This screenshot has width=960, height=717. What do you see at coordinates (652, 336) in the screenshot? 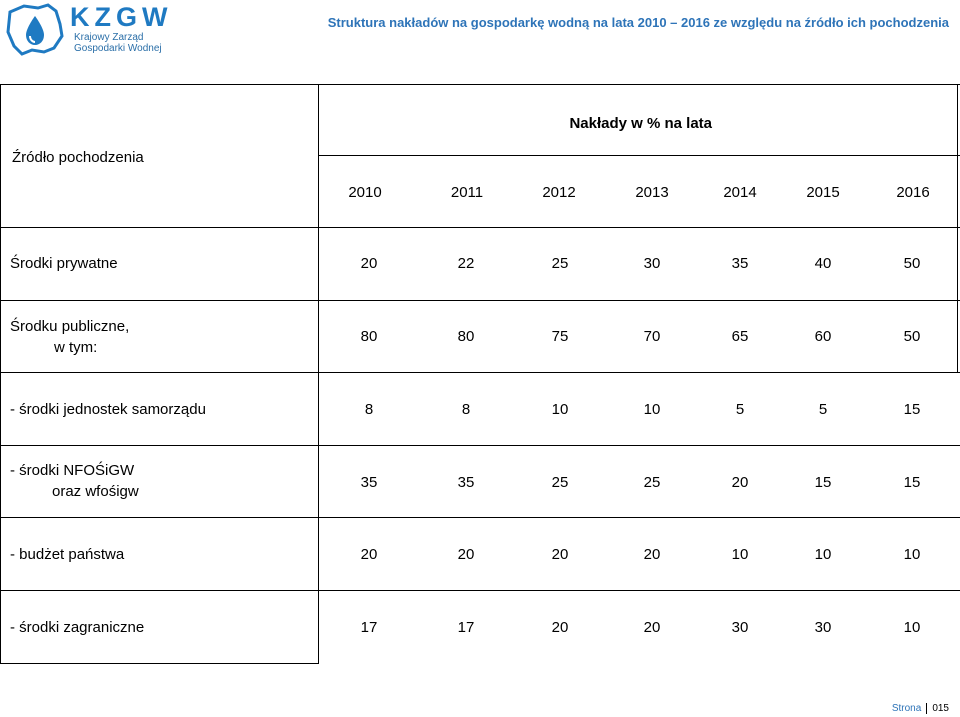
I see `table-cell: 70` at bounding box center [652, 336].